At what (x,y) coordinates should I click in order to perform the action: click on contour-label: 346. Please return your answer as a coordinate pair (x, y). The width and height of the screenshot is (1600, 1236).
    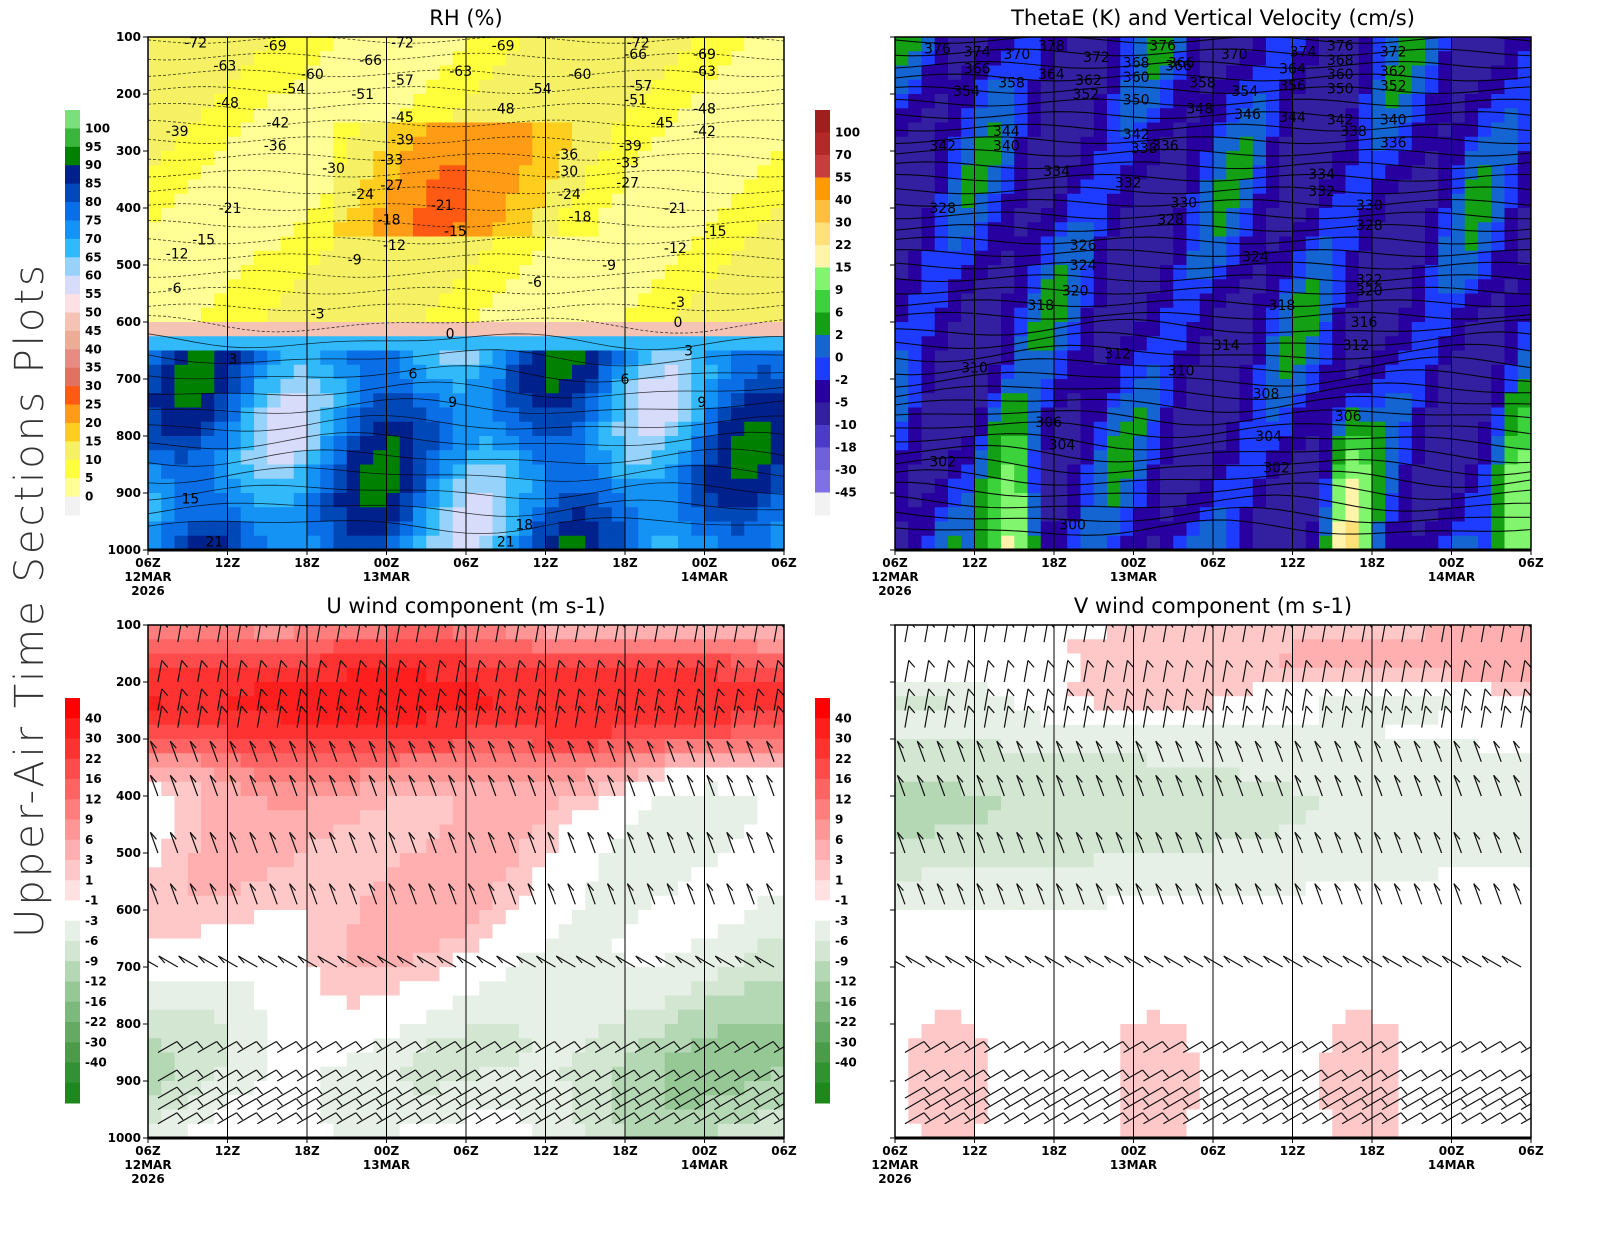
    Looking at the image, I should click on (1247, 115).